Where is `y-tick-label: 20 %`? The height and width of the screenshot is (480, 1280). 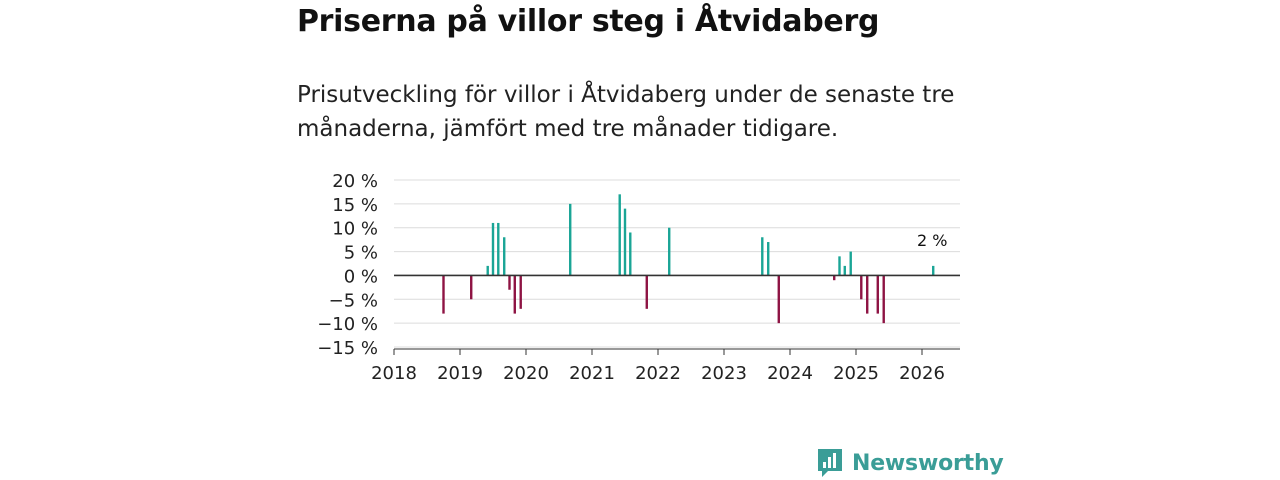
y-tick-label: 20 % is located at coordinates (355, 181).